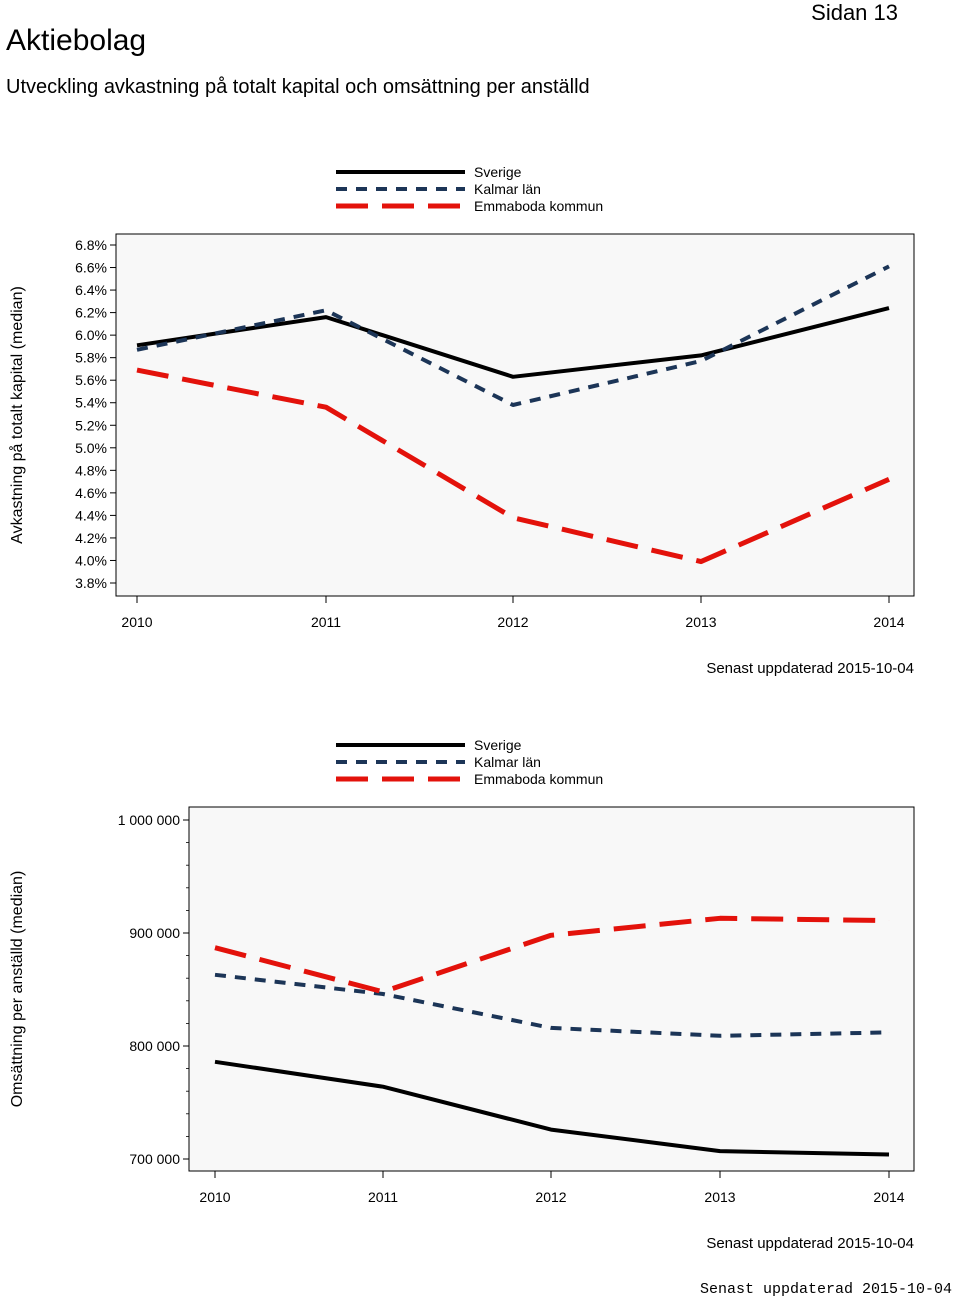  I want to click on y-tick-label: 6.4%, so click(91, 290).